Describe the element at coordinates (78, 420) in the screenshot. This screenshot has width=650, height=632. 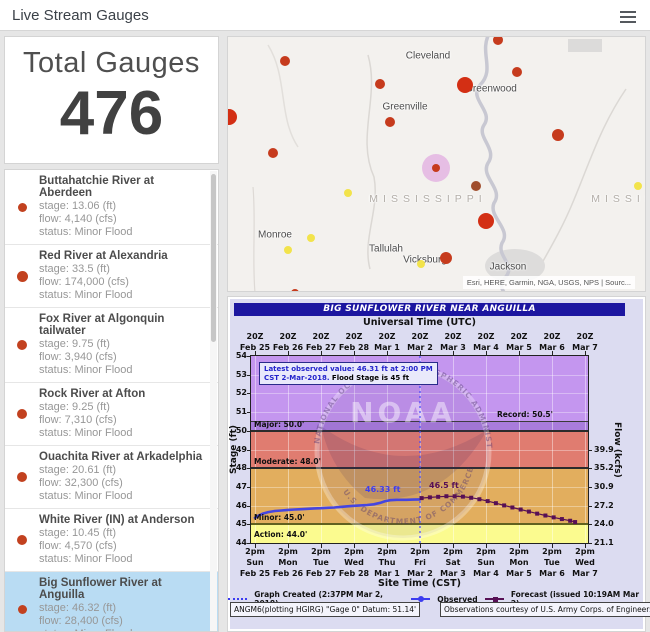
I see `gauge-flow: flow: 7,310 (cfs)` at that location.